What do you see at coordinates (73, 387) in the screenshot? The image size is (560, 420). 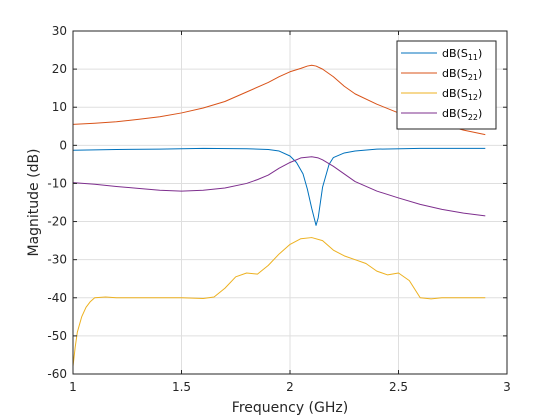 I see `x-tick-label: 1` at bounding box center [73, 387].